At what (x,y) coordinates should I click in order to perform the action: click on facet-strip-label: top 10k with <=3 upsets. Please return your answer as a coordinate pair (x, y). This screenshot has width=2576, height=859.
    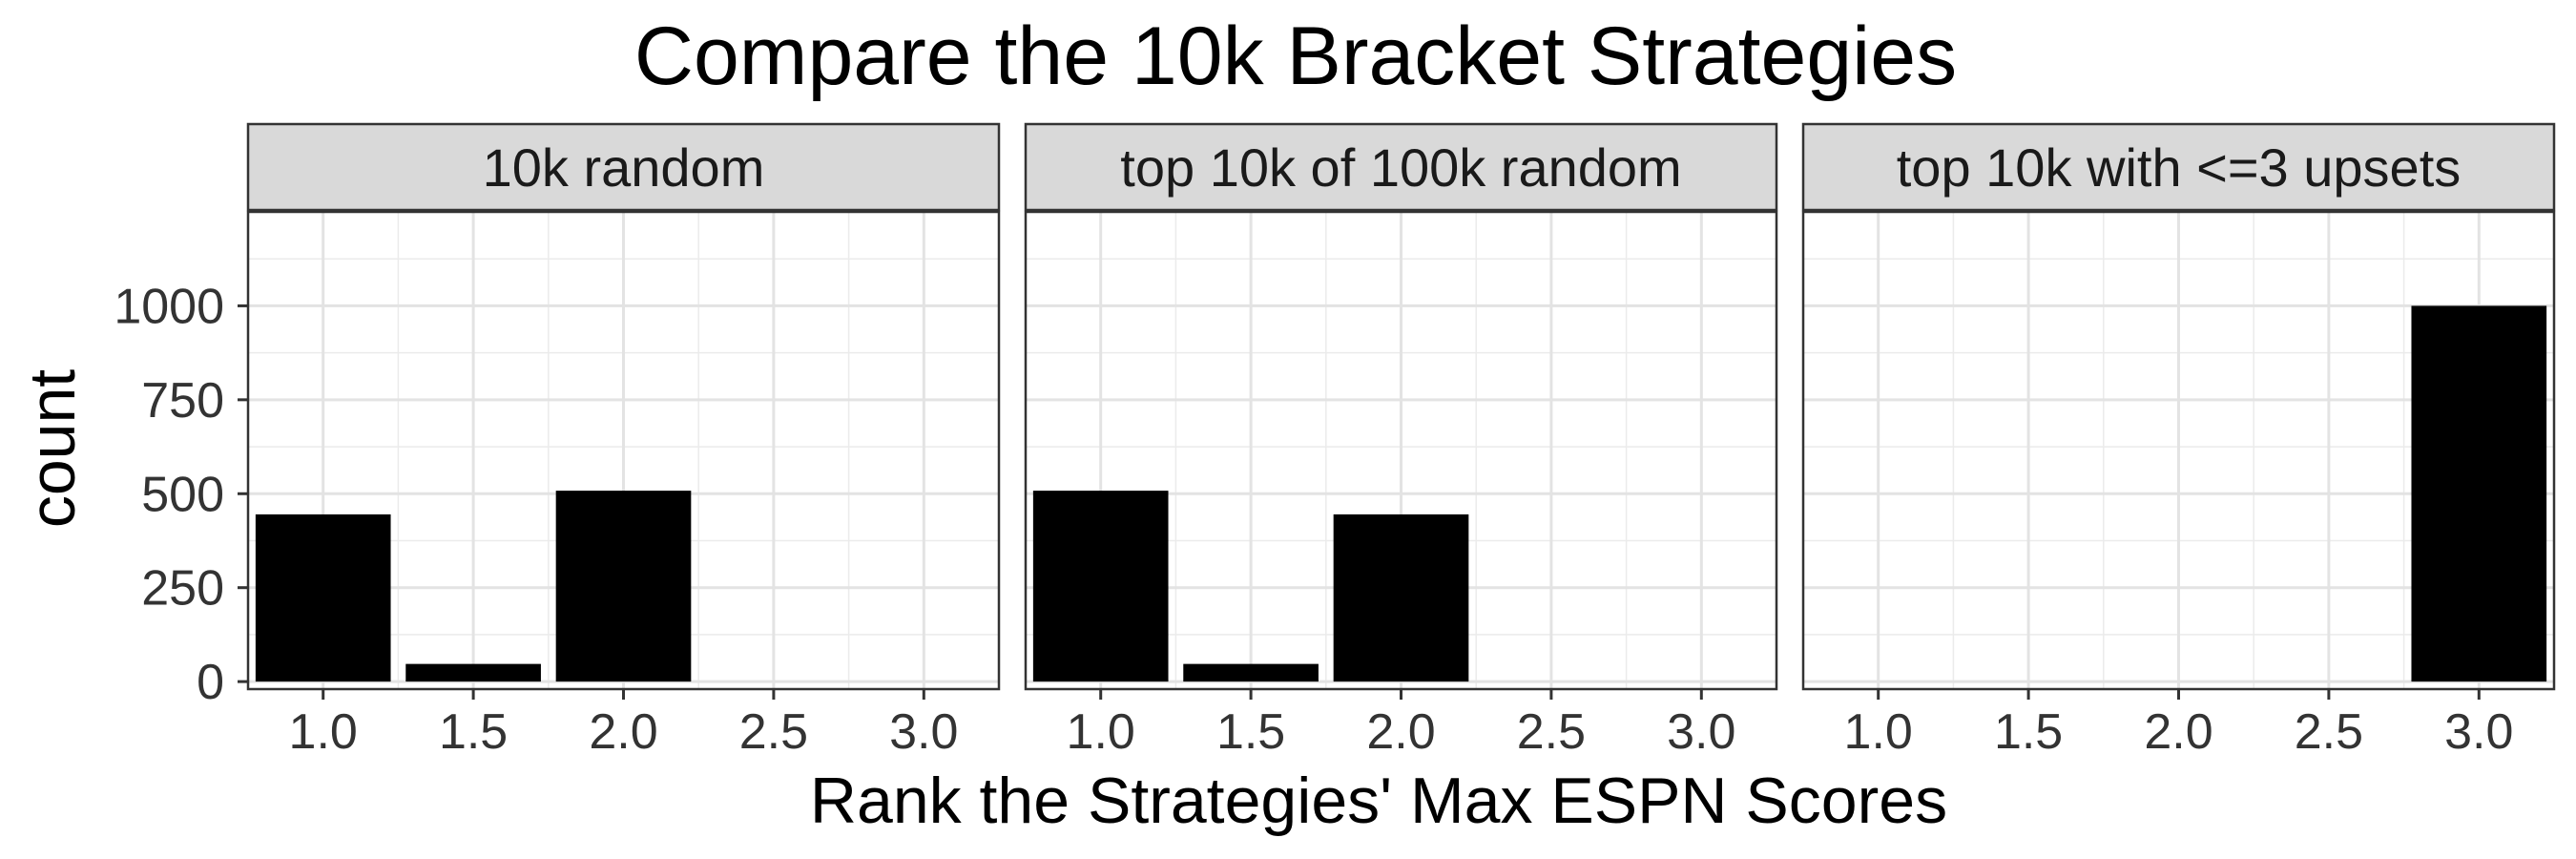
    Looking at the image, I should click on (2179, 167).